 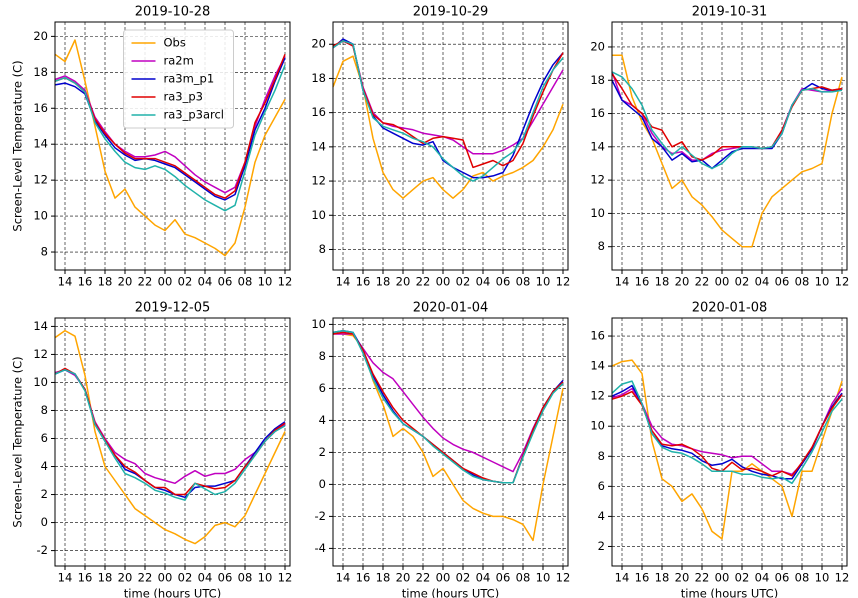 What do you see at coordinates (189, 79) in the screenshot?
I see `legend-label: ra3m_p1` at bounding box center [189, 79].